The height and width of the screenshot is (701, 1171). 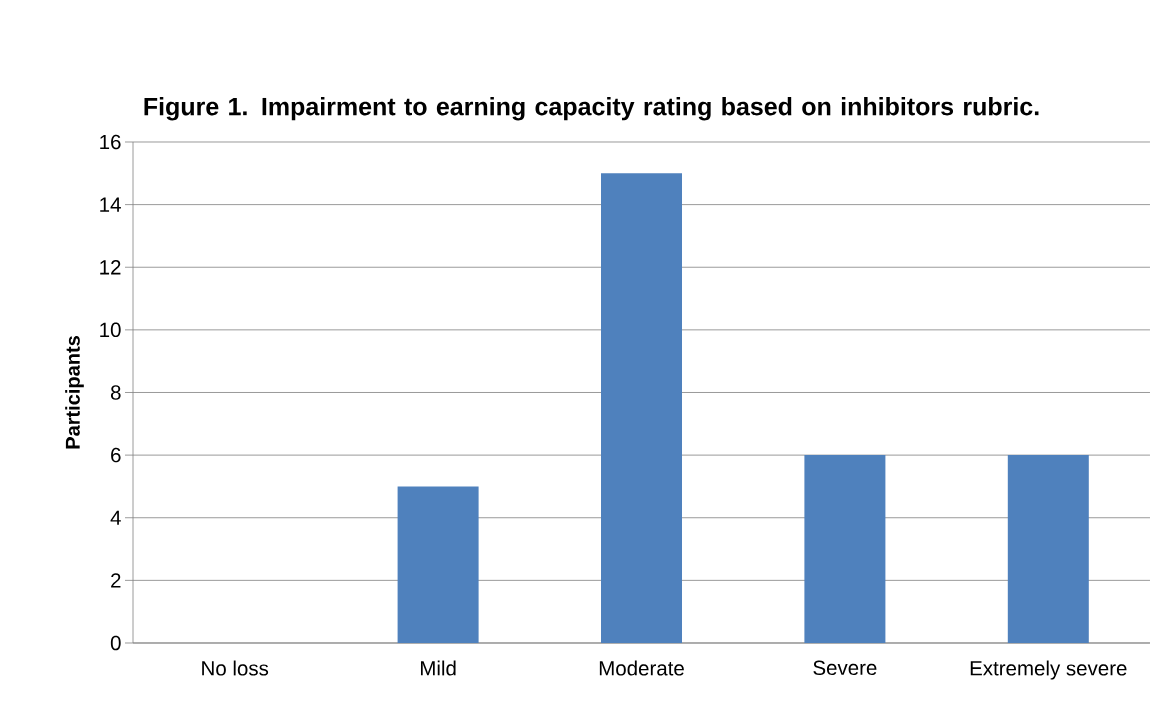 I want to click on y-tick-label: 16, so click(x=110, y=142).